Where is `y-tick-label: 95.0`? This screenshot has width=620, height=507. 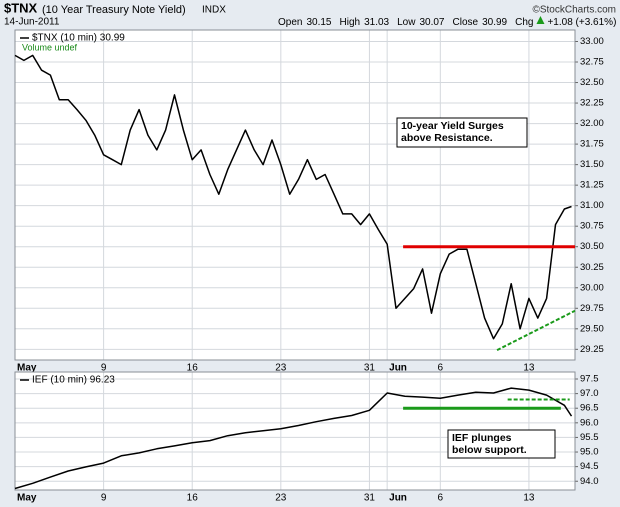
y-tick-label: 95.0 is located at coordinates (589, 452).